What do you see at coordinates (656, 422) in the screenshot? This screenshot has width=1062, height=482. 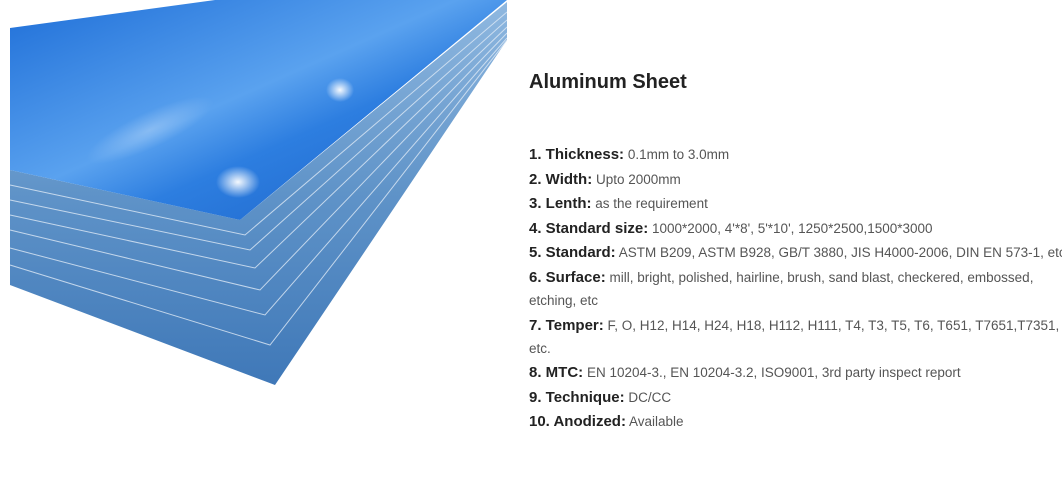 I see `spec-value: Available` at bounding box center [656, 422].